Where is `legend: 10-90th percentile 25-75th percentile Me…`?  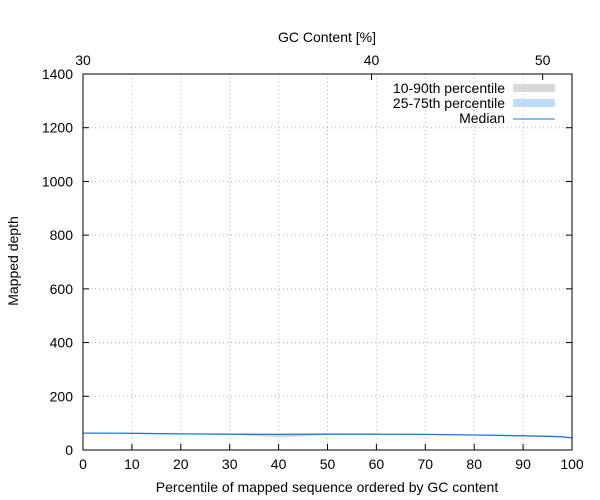
legend: 10-90th percentile 25-75th percentile Me… is located at coordinates (474, 103).